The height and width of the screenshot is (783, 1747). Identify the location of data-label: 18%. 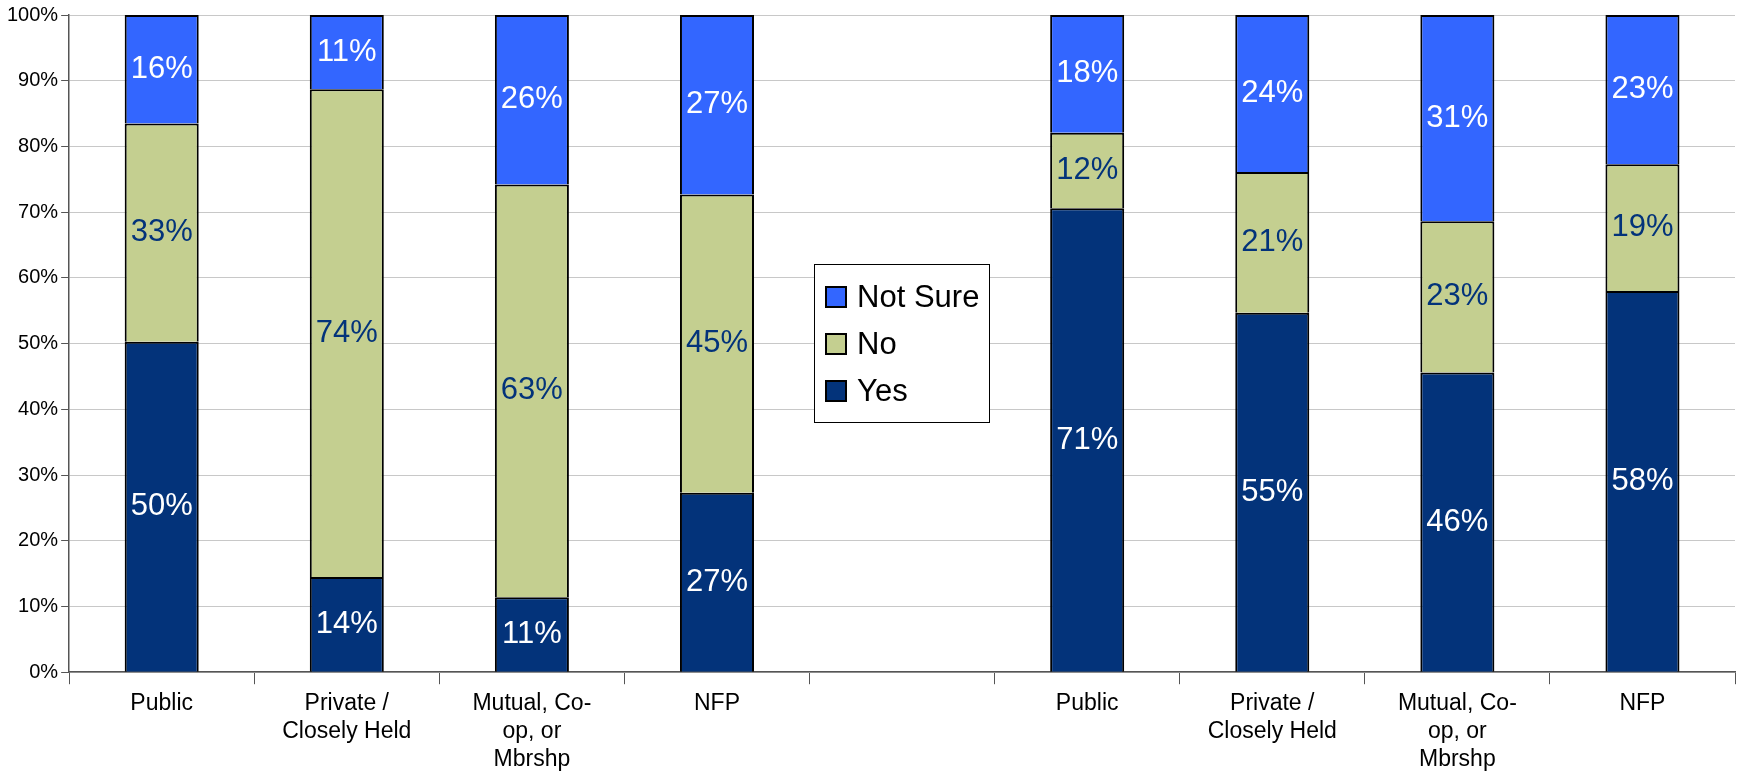
(1087, 72).